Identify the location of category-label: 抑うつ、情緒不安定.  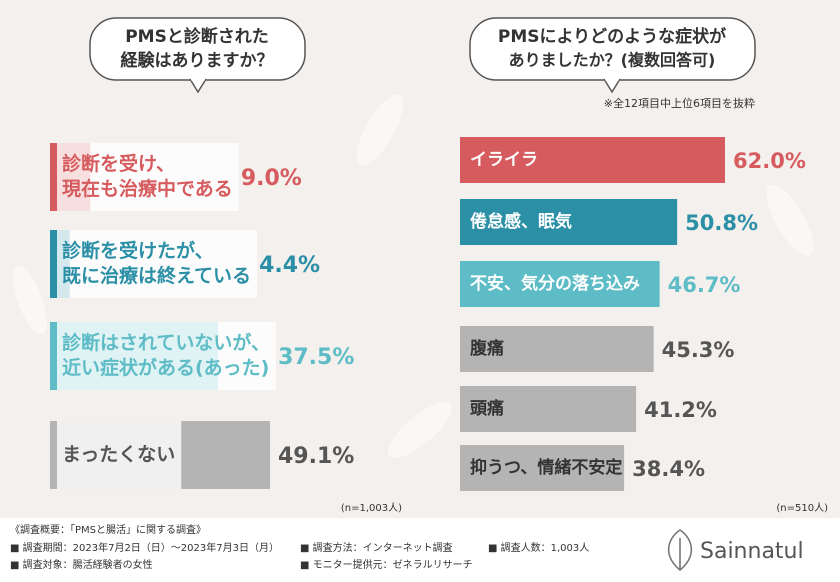
(546, 467).